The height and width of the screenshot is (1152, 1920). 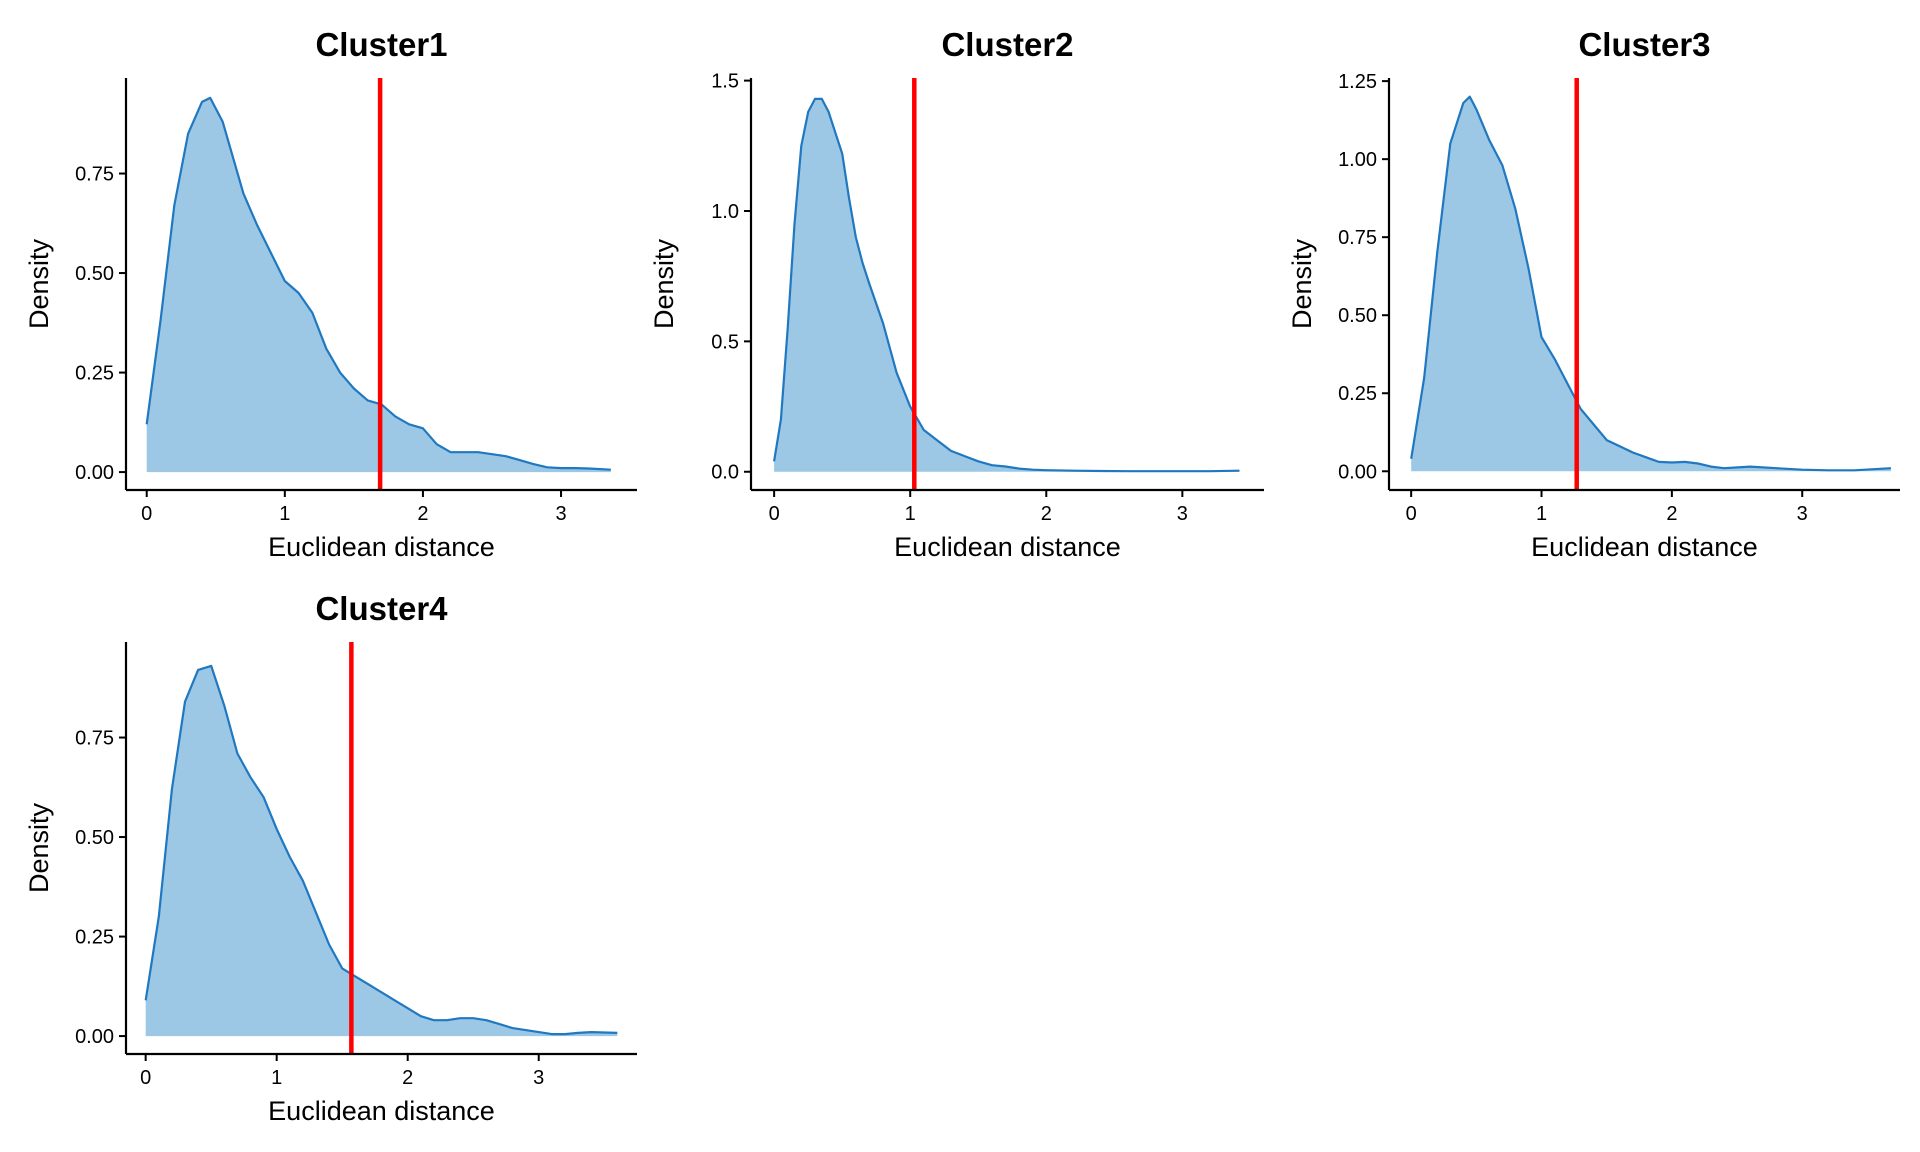 What do you see at coordinates (1357, 160) in the screenshot?
I see `y-tick-label: 1.00` at bounding box center [1357, 160].